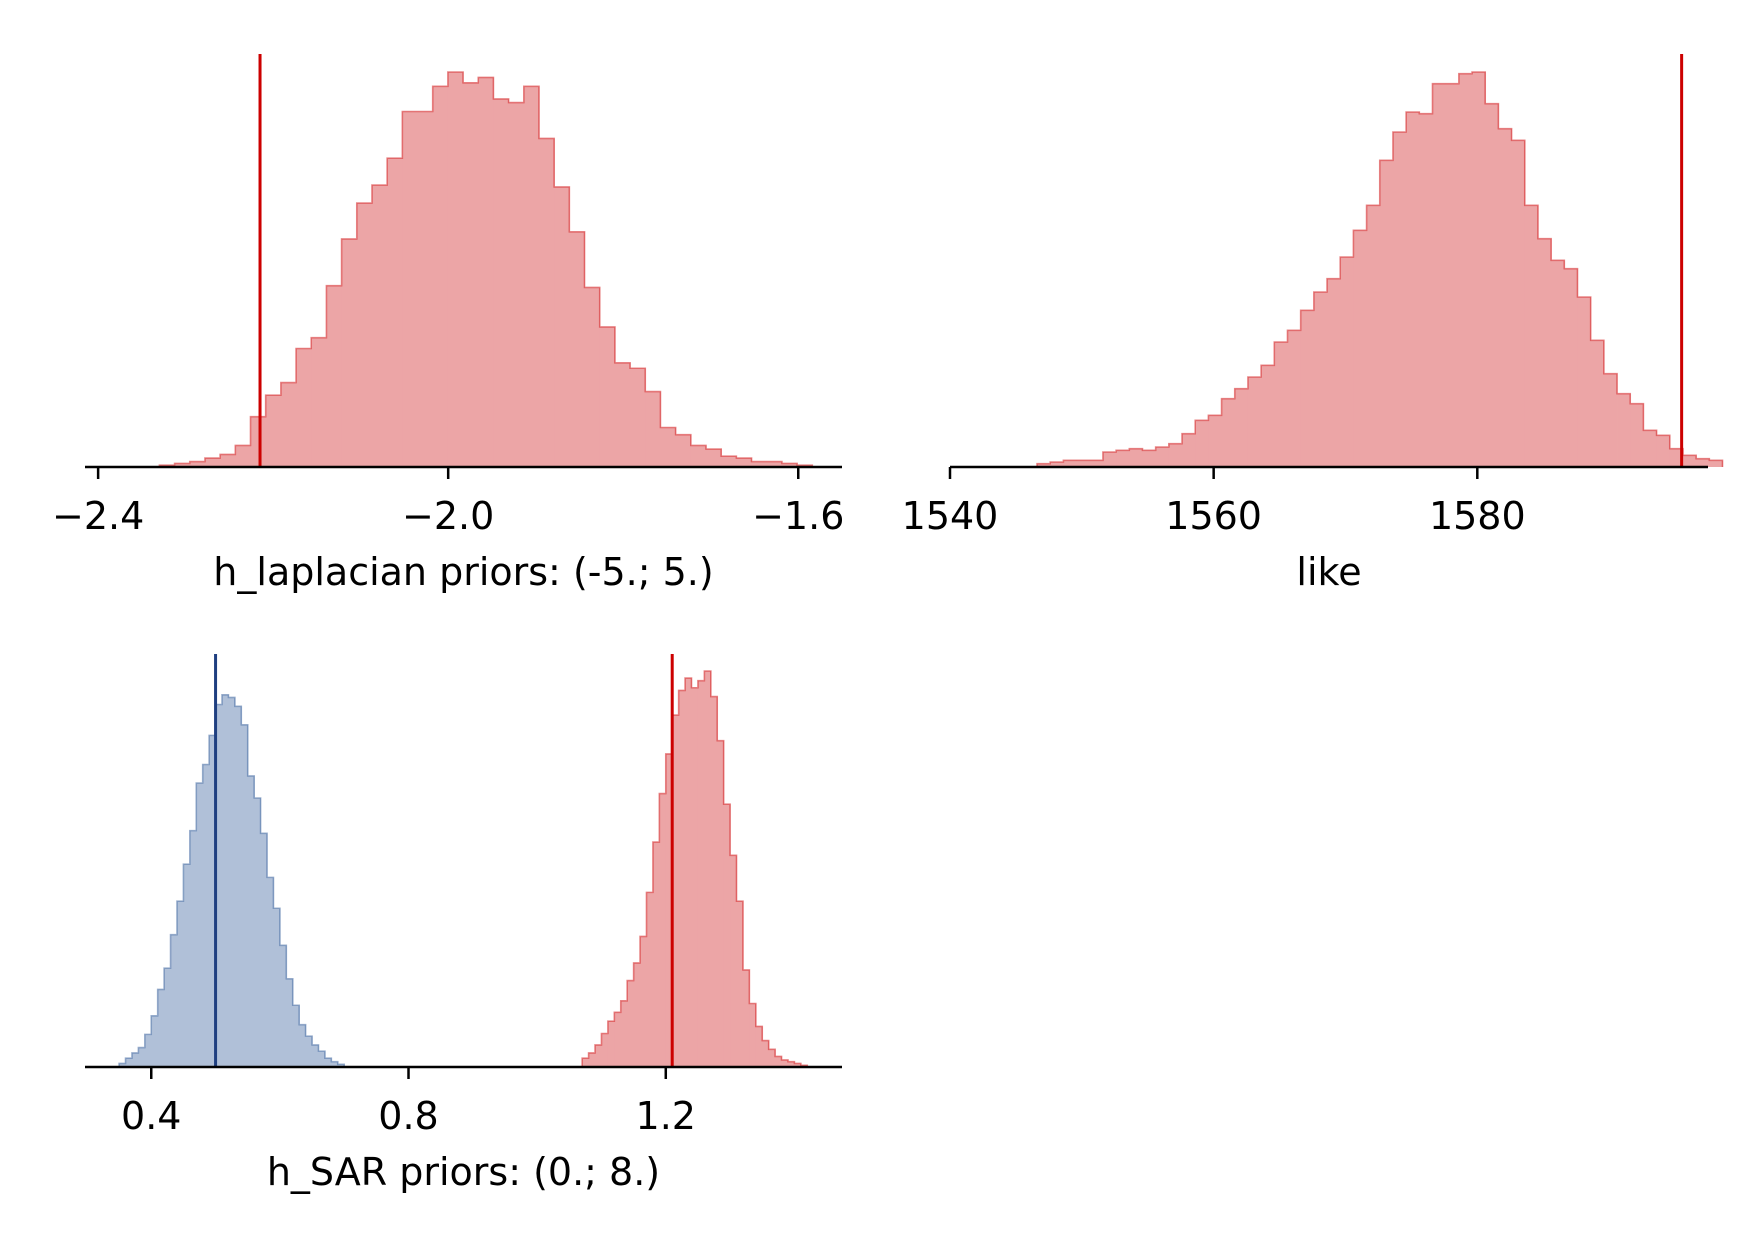 This screenshot has height=1237, width=1754. Describe the element at coordinates (98, 516) in the screenshot. I see `x-tick-label: −2.4` at that location.